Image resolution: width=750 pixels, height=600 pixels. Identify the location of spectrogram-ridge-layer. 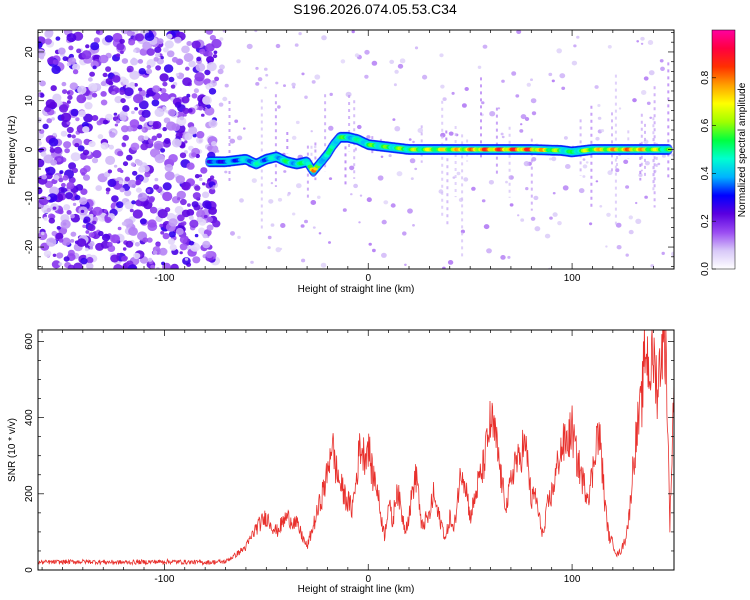
(439, 154).